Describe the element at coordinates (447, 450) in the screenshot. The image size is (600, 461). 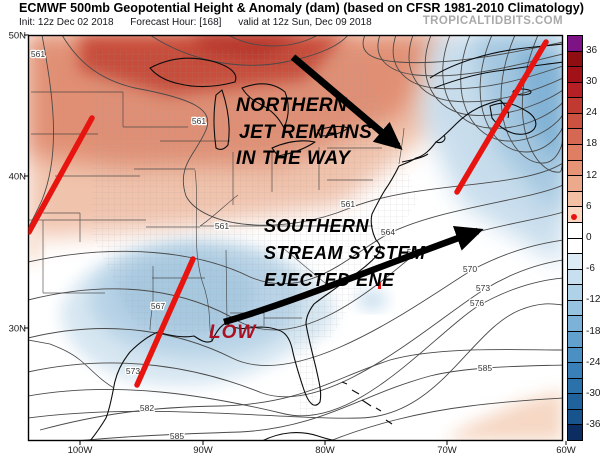
I see `lon-label: 70W` at that location.